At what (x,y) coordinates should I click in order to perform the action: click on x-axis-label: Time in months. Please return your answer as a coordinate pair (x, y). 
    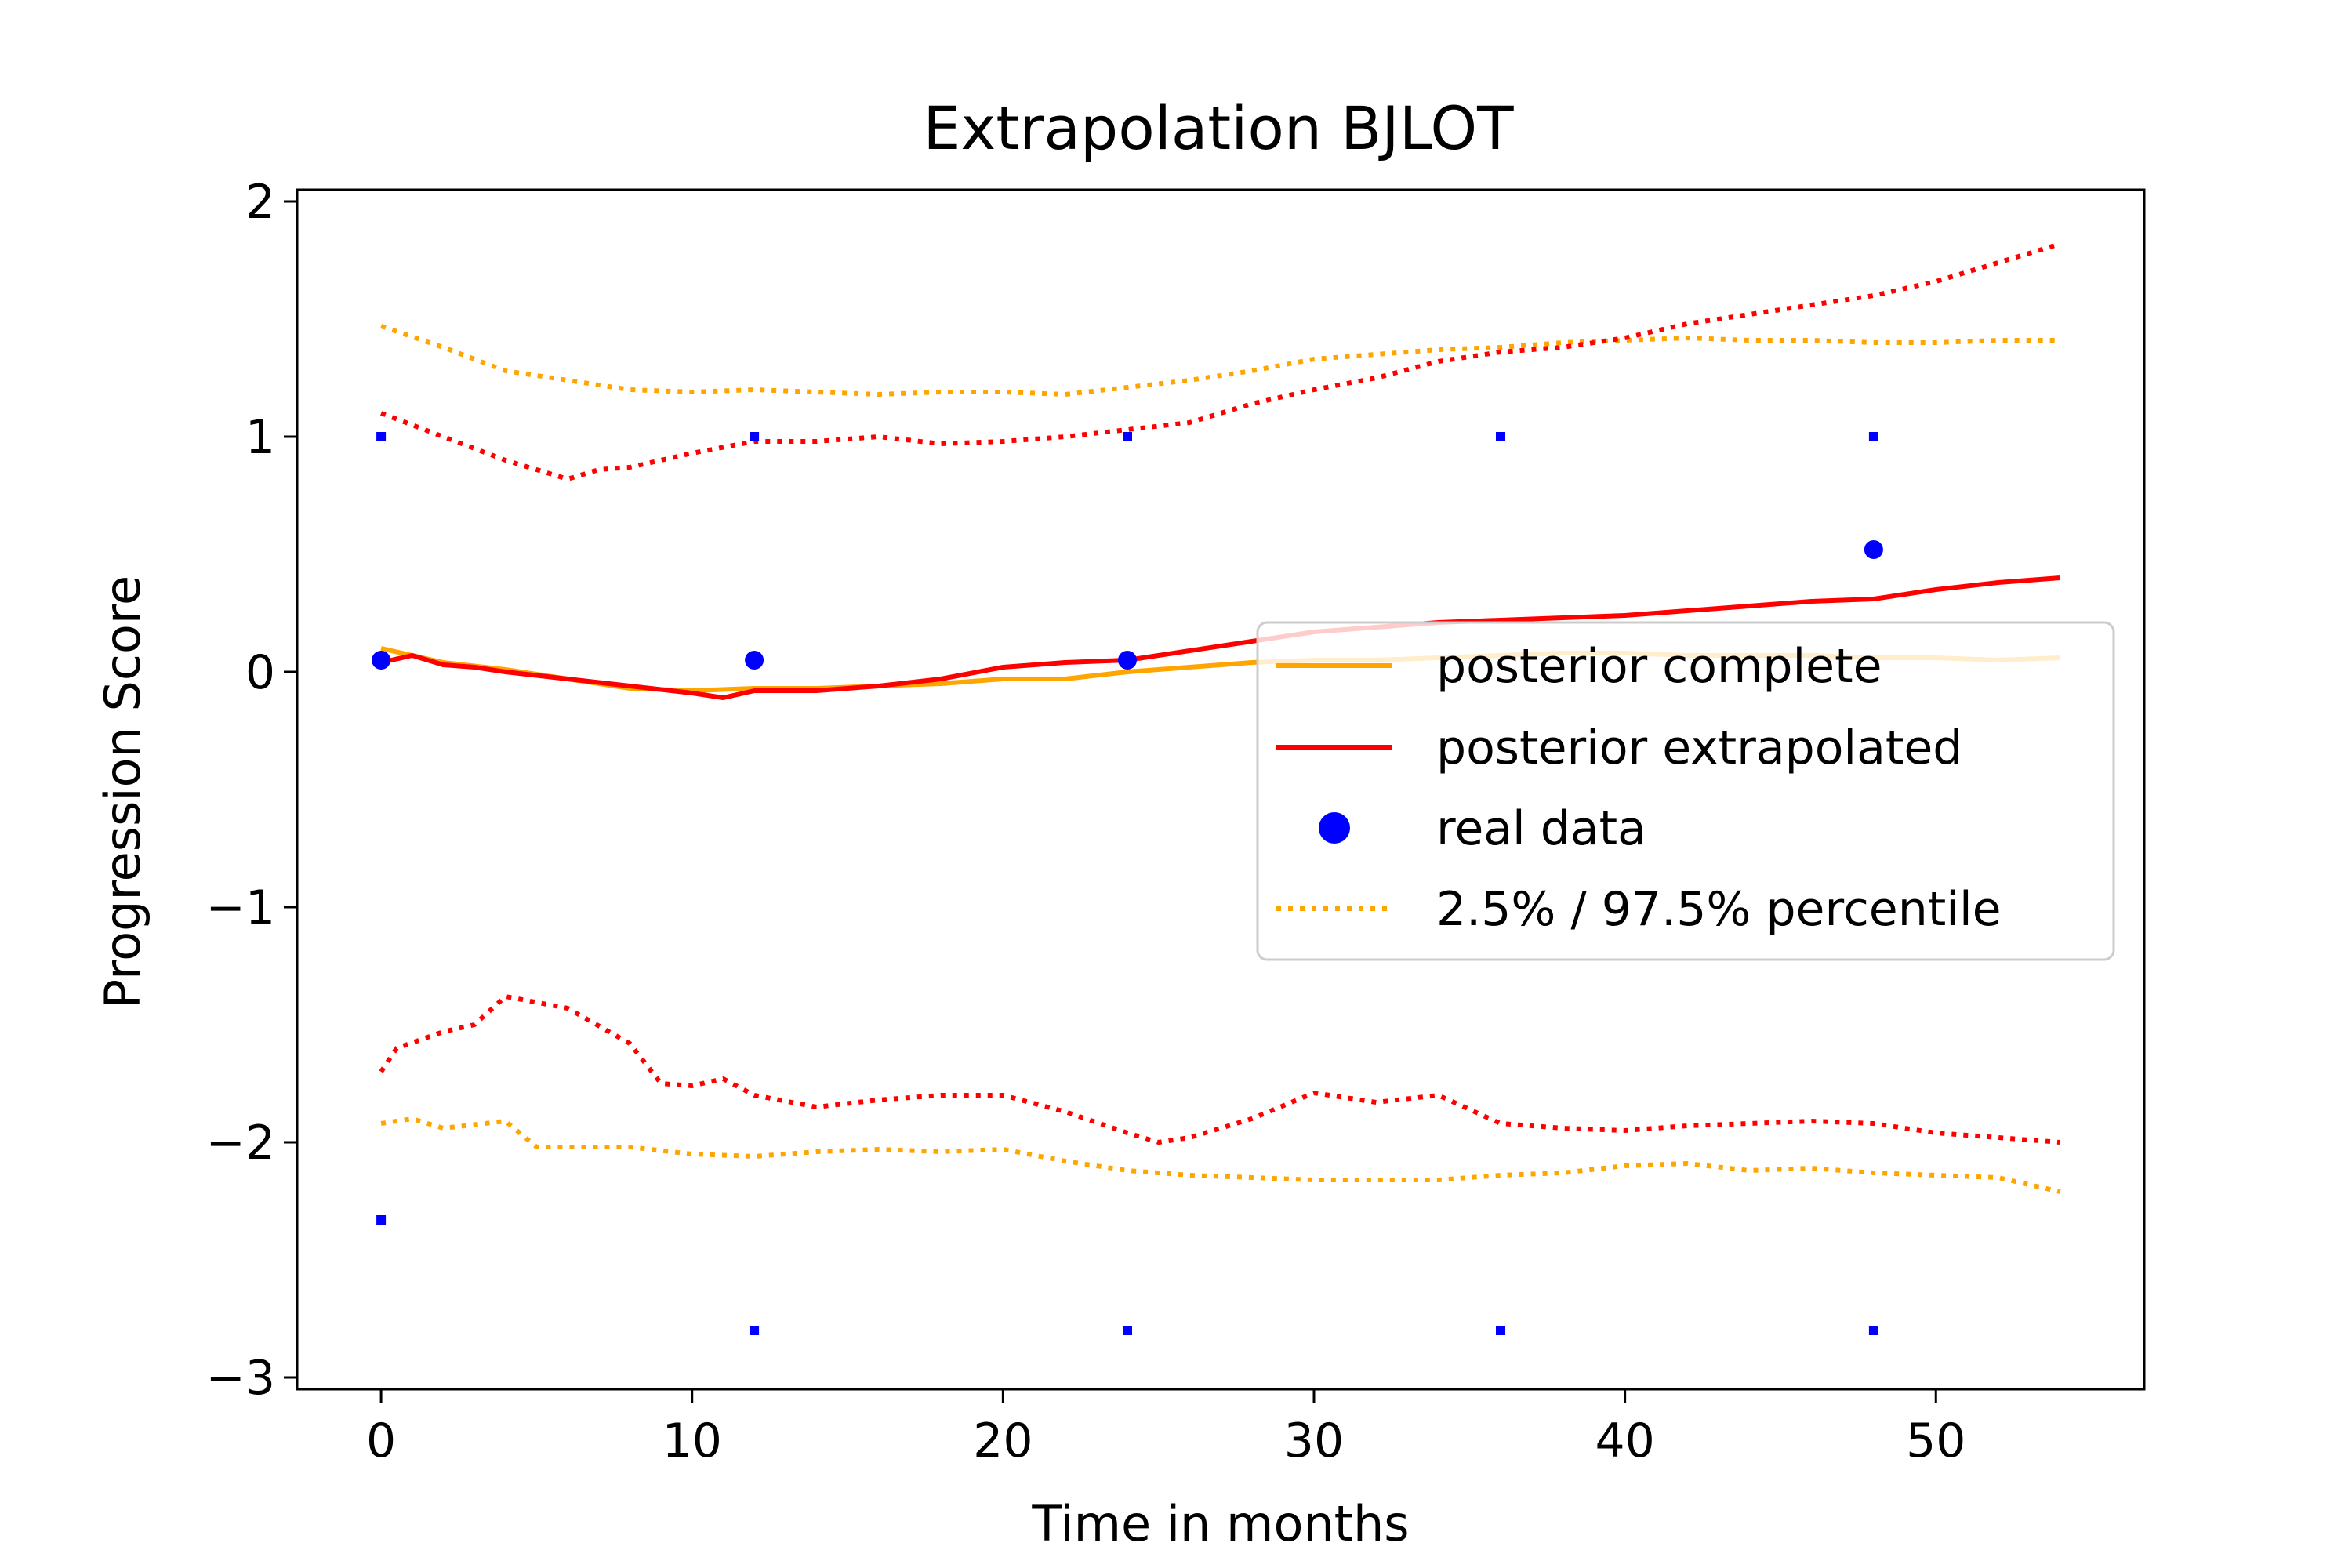
    Looking at the image, I should click on (1220, 1523).